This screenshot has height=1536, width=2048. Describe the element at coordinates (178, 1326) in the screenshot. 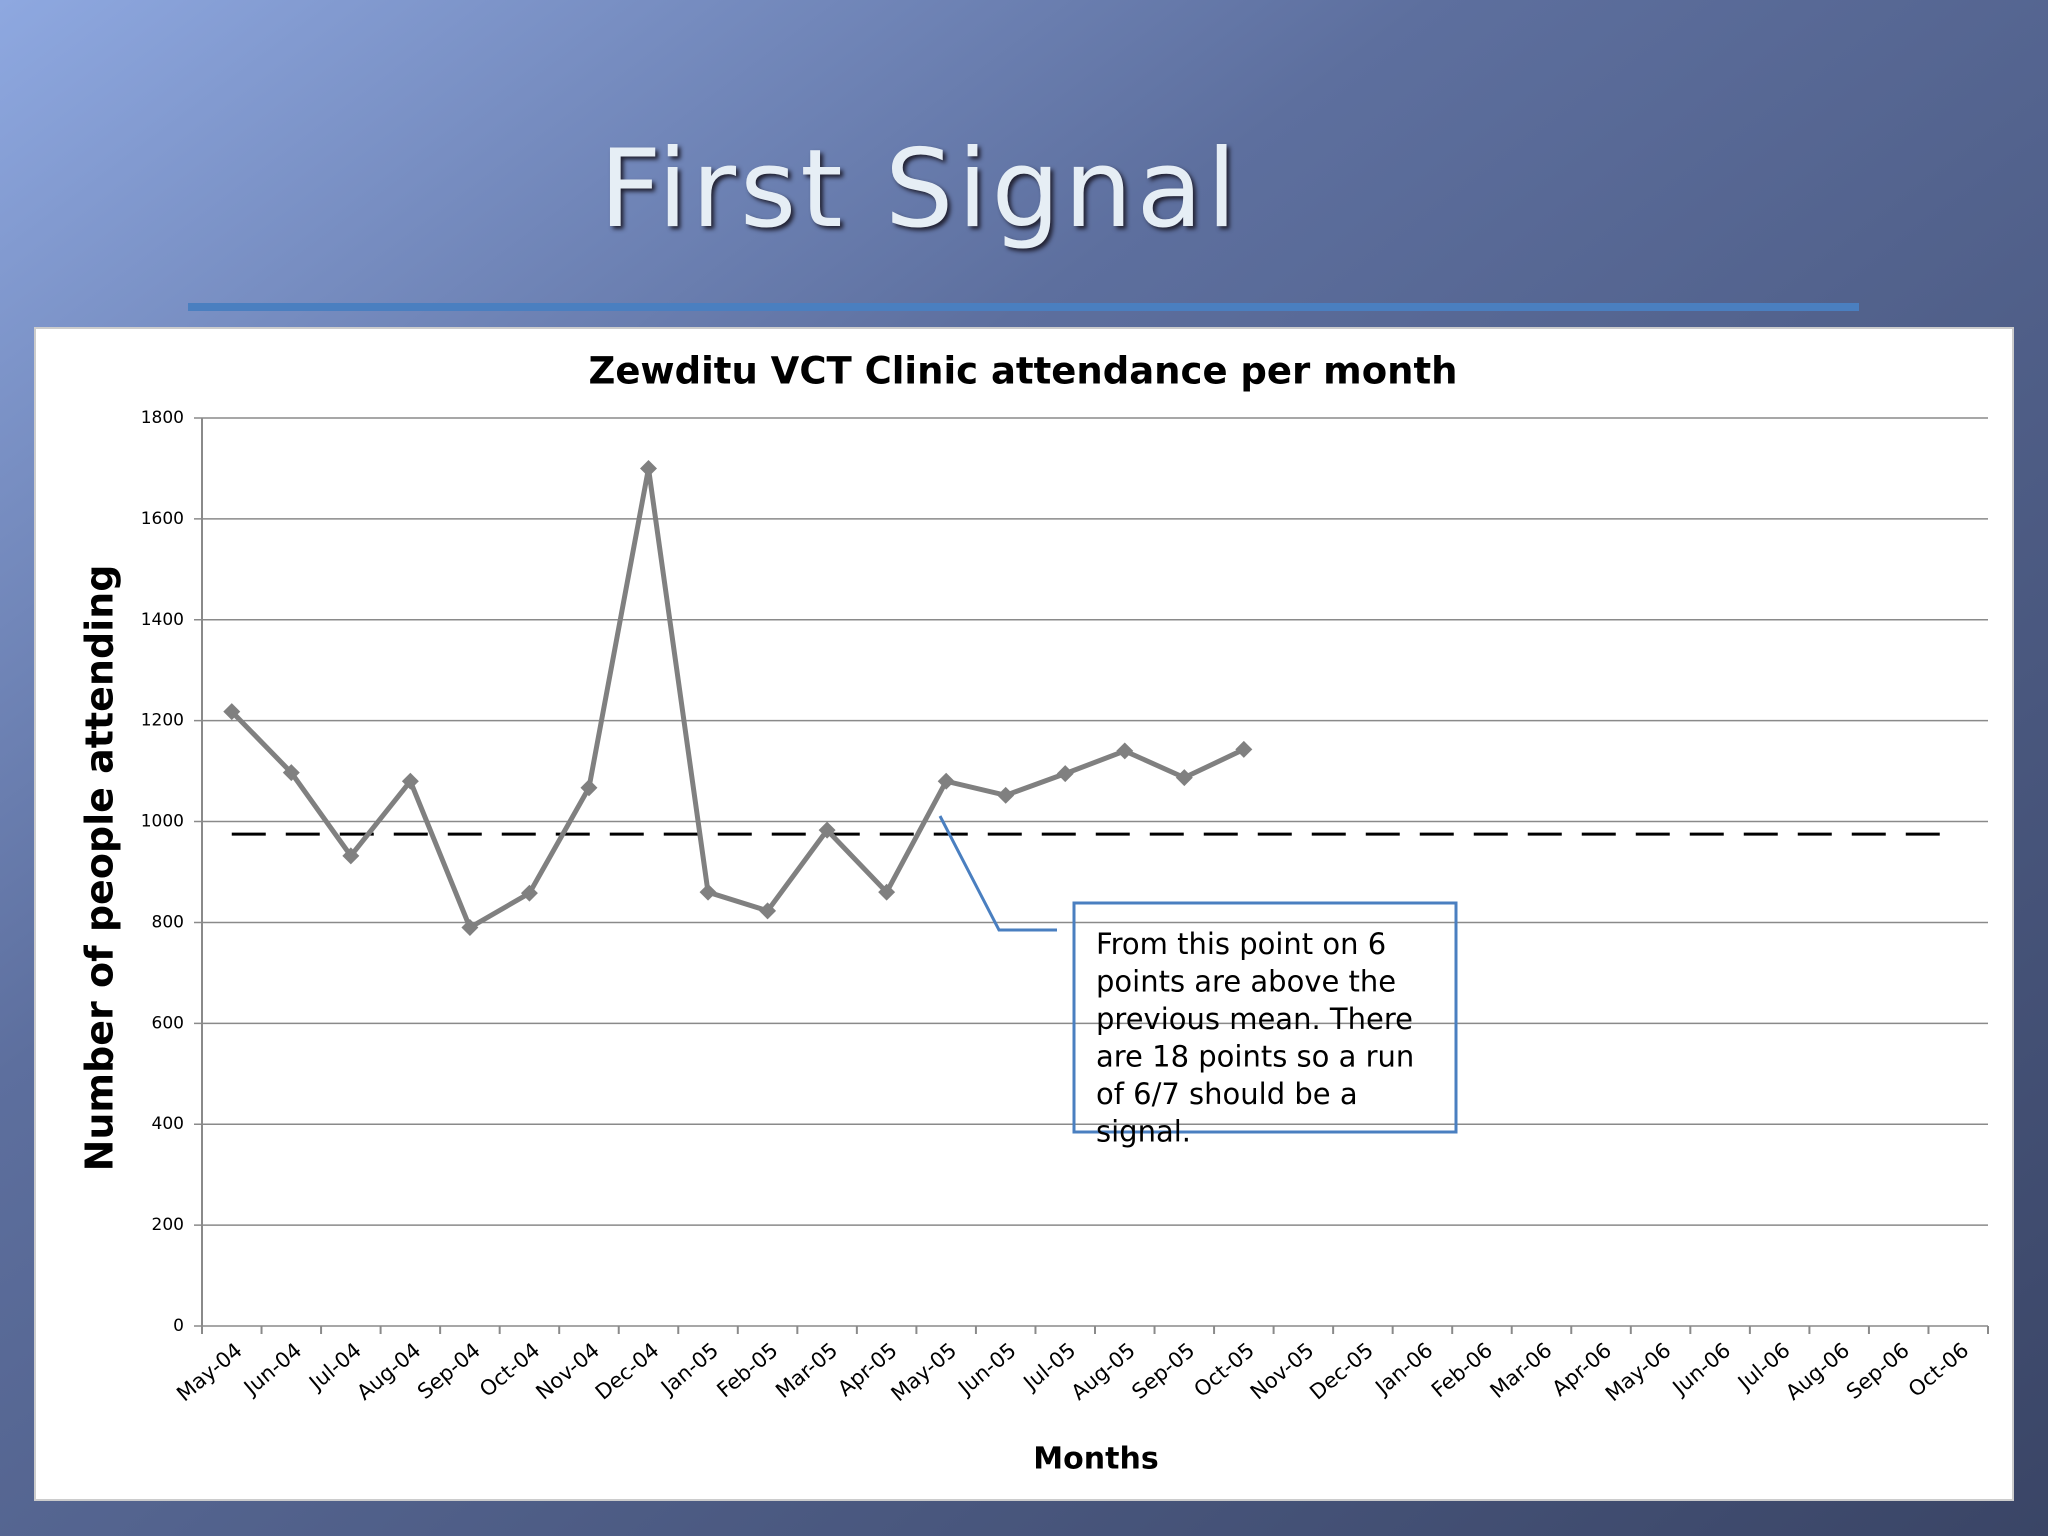

I see `y-tick-label: 0` at that location.